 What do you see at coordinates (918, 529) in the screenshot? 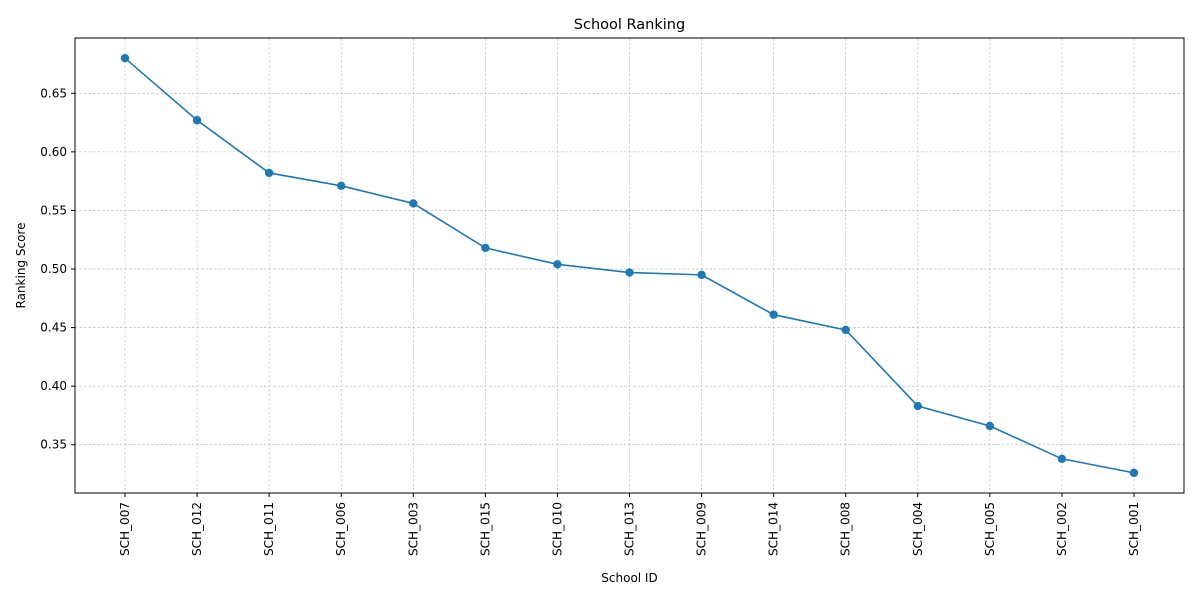
I see `x-tick-label: SCH_004` at bounding box center [918, 529].